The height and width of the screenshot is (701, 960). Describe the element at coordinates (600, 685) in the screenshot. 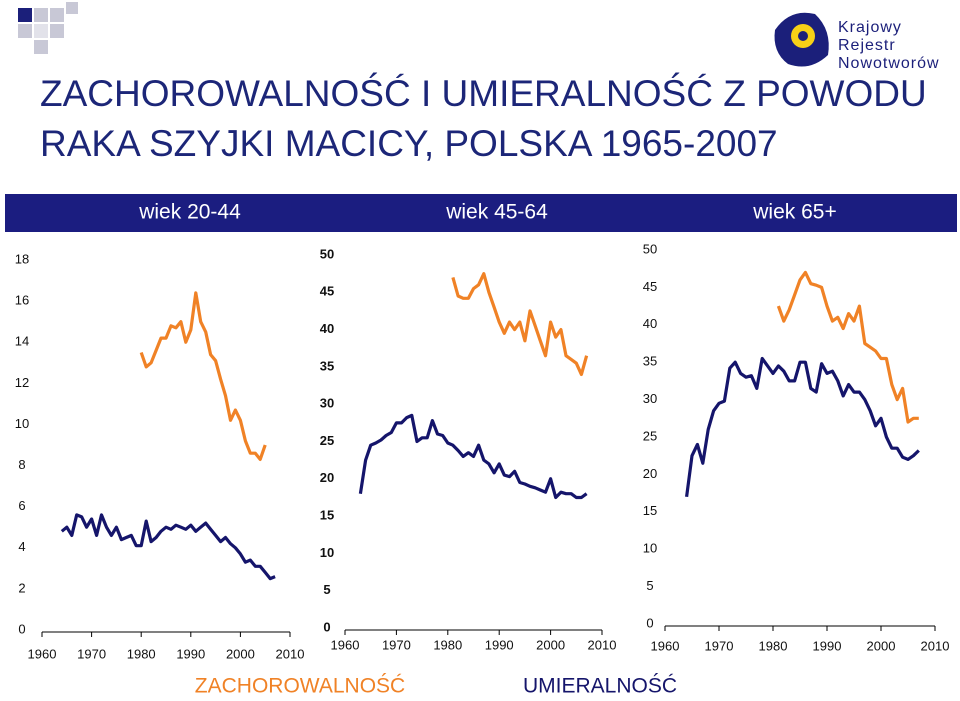

I see `legend-label: UMIERALNOŚĆ` at that location.